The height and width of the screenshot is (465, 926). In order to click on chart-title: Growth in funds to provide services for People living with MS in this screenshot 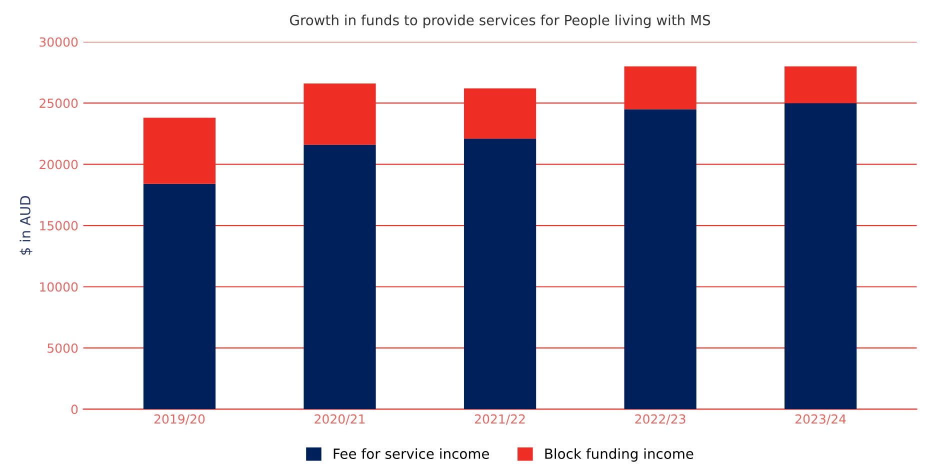, I will do `click(500, 21)`.